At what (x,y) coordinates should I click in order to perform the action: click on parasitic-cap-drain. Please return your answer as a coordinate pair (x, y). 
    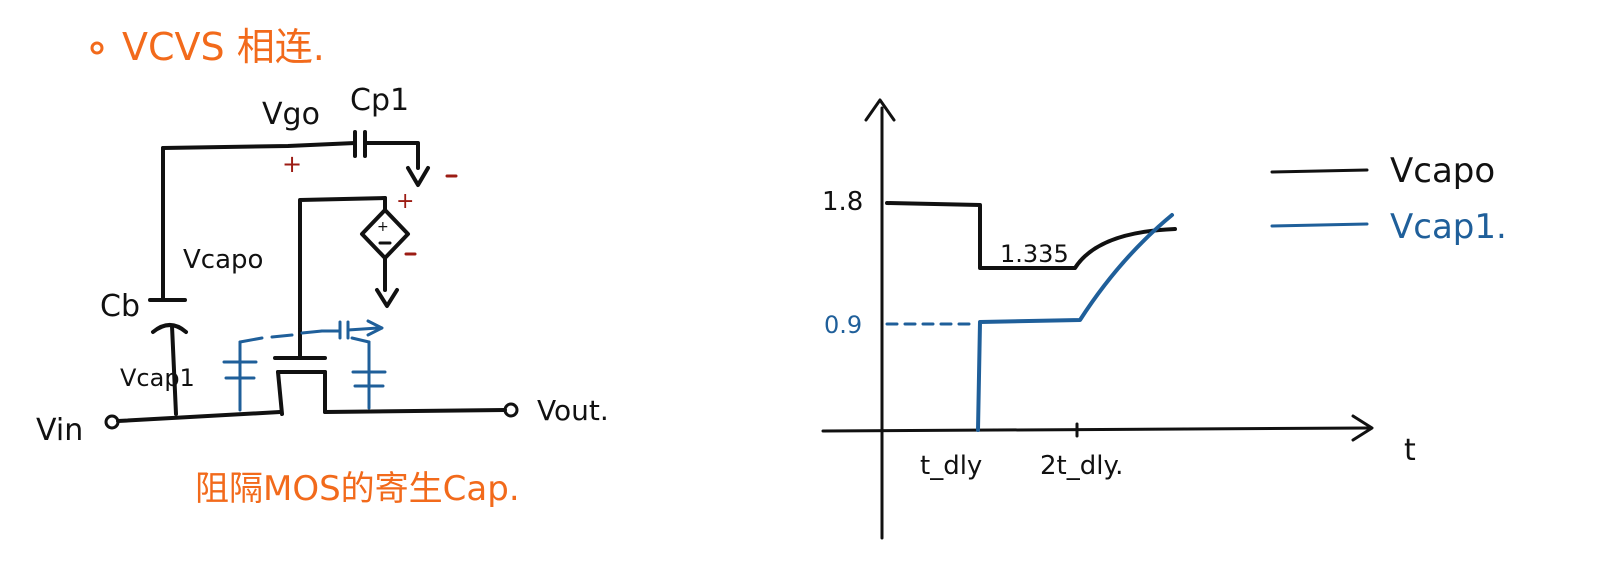
    Looking at the image, I should click on (369, 375).